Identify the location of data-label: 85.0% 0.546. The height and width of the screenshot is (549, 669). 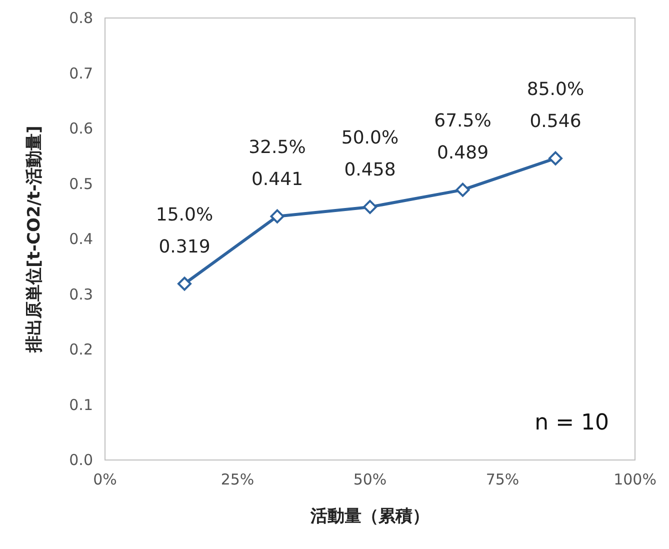
(555, 105).